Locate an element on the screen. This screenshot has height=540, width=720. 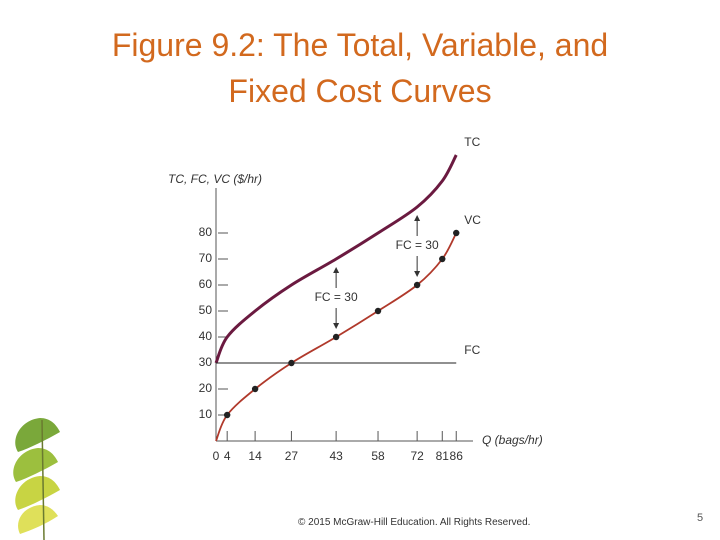
x-tick-label: 81 is located at coordinates (443, 456).